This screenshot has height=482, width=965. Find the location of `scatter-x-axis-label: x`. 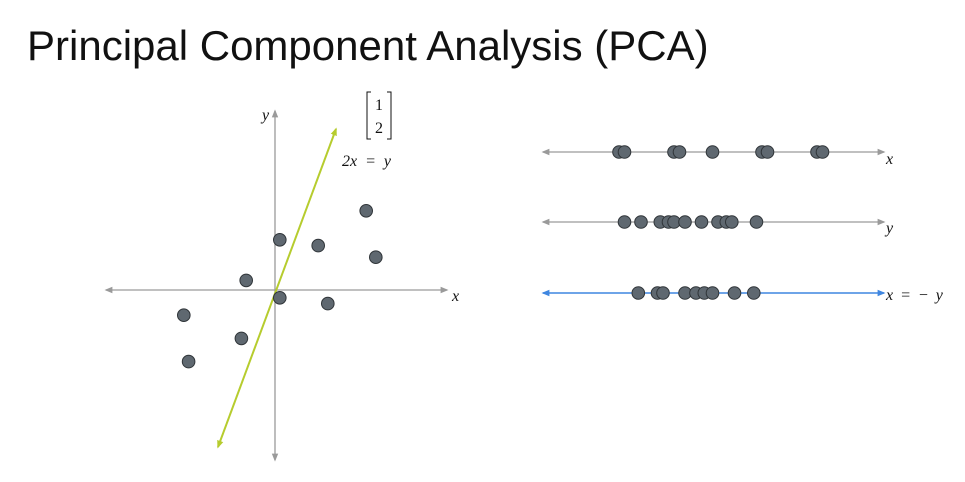

scatter-x-axis-label: x is located at coordinates (455, 296).